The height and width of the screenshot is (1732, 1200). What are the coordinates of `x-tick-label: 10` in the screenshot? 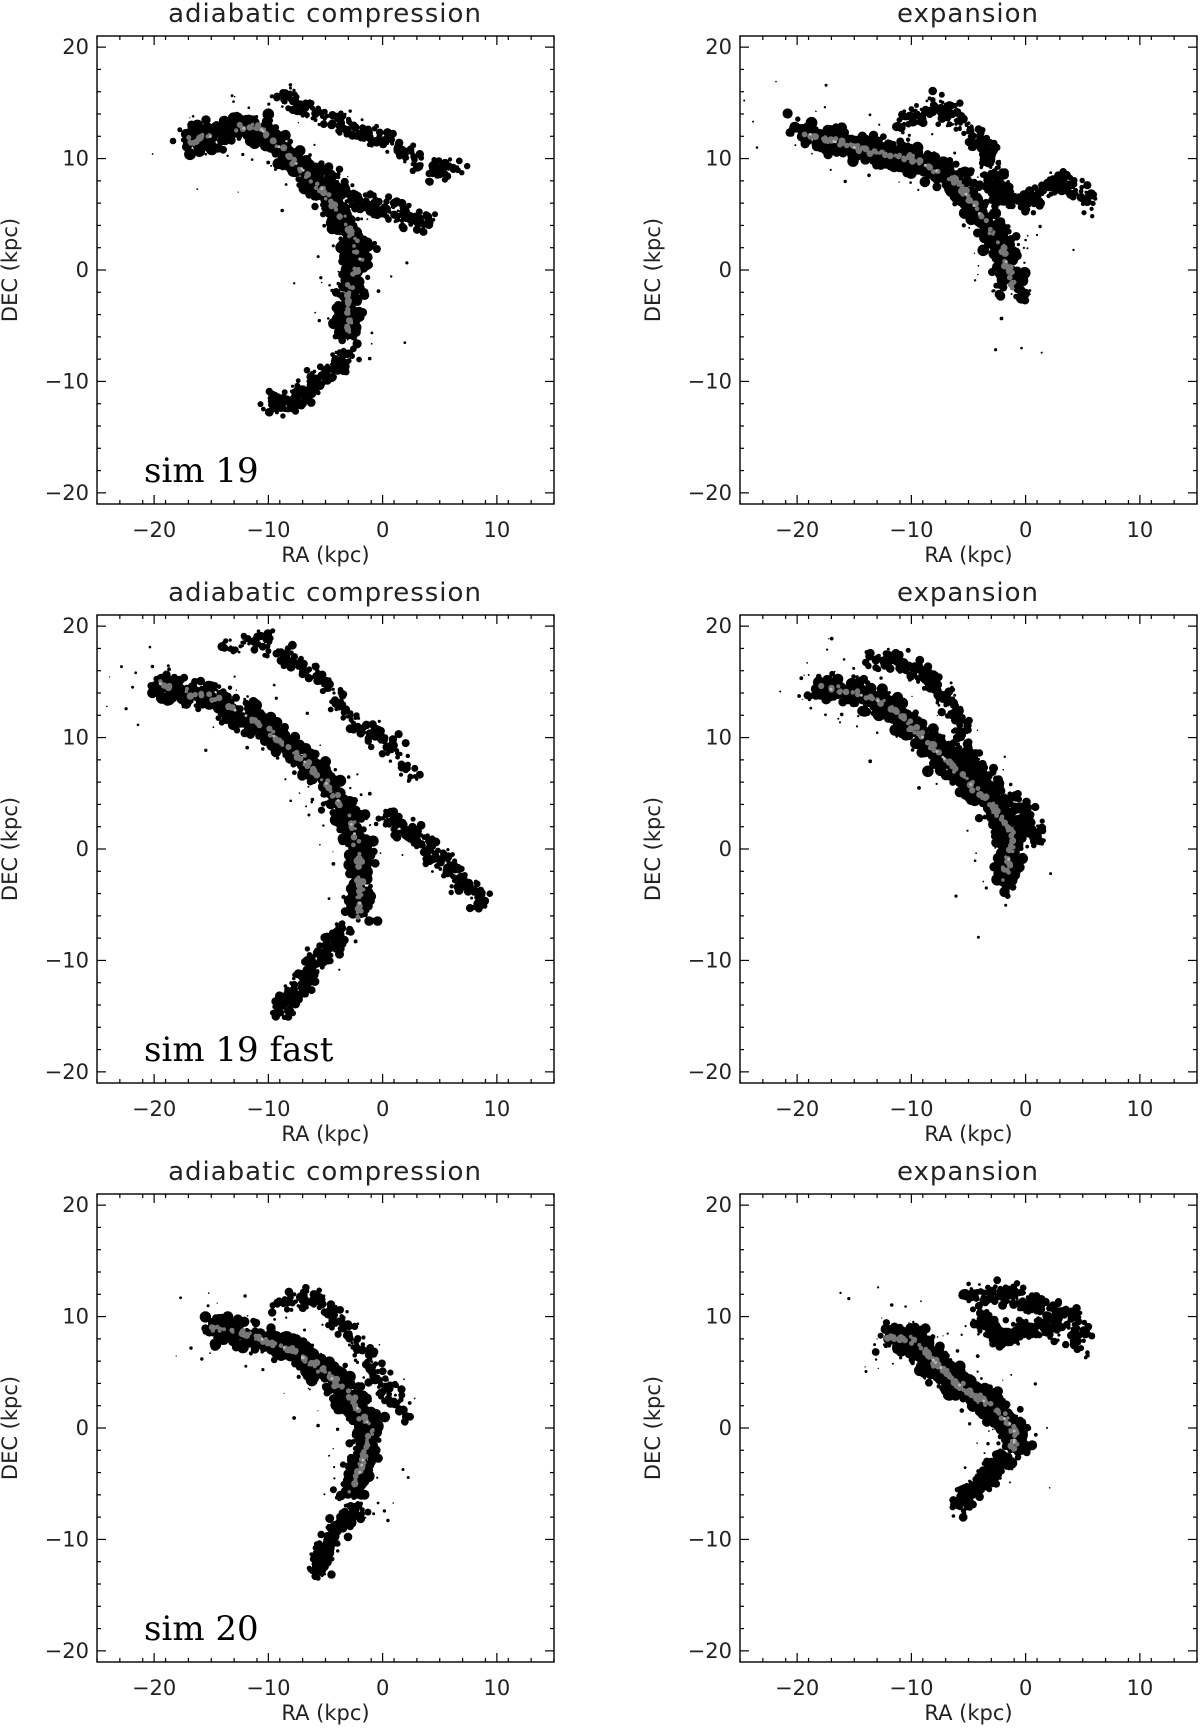 It's located at (497, 1109).